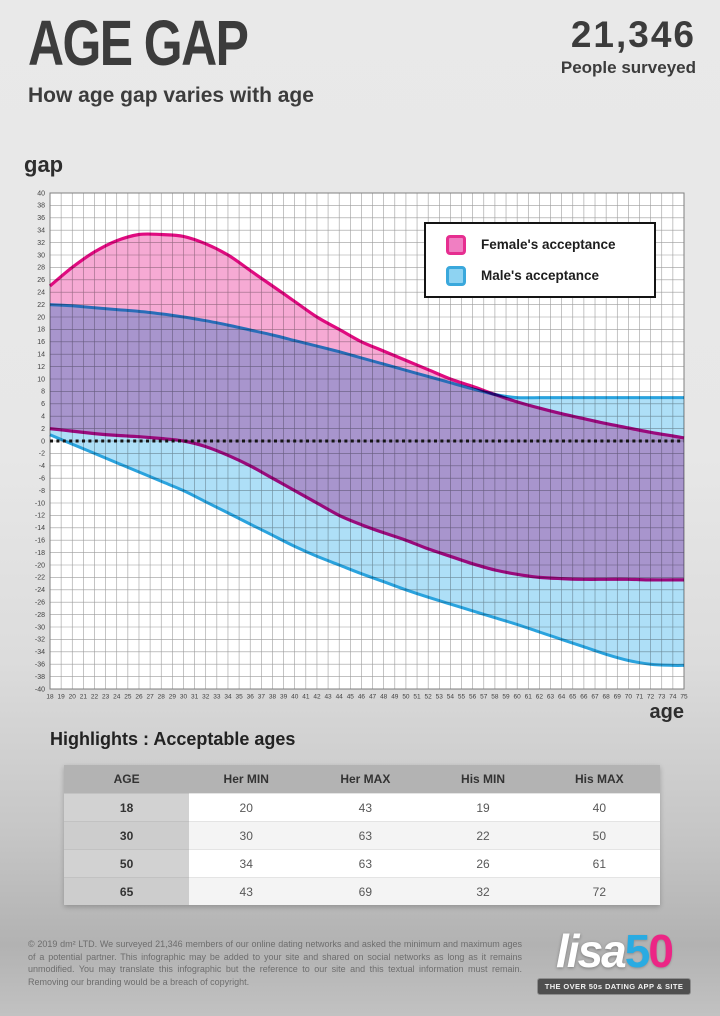 The height and width of the screenshot is (1016, 720). Describe the element at coordinates (633, 34) in the screenshot. I see `survey-count: 21,346` at that location.